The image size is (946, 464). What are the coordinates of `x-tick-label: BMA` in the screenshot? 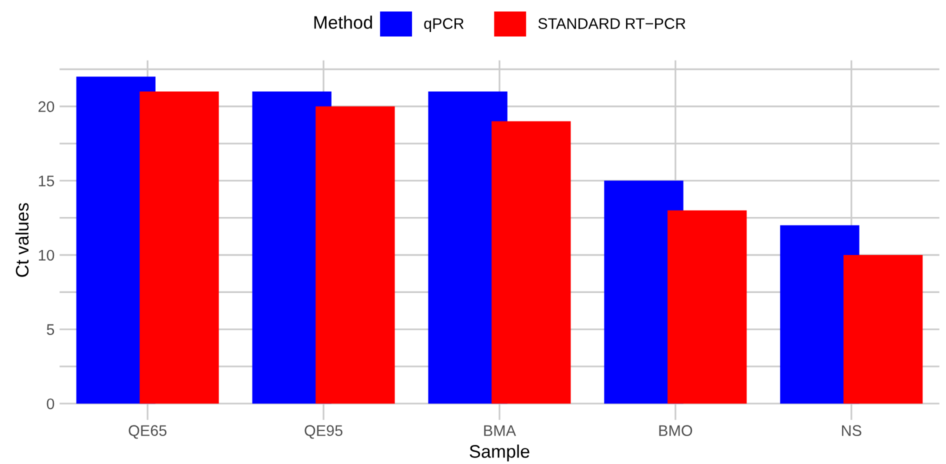 It's located at (500, 430).